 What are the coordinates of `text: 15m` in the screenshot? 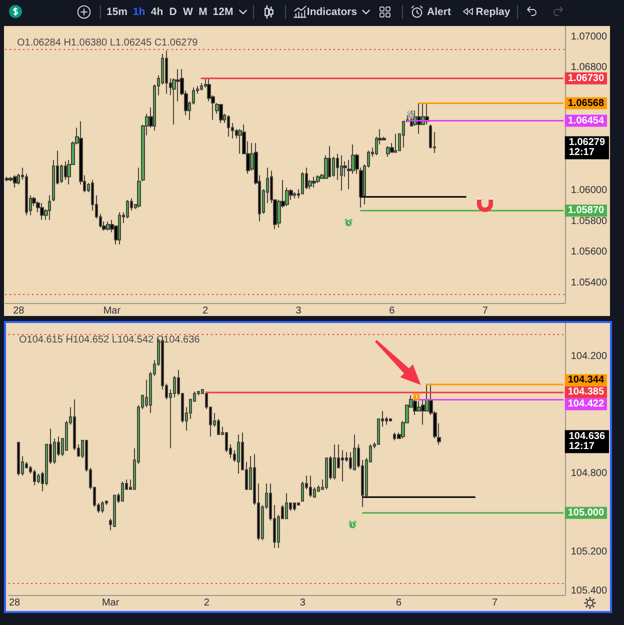 It's located at (117, 12).